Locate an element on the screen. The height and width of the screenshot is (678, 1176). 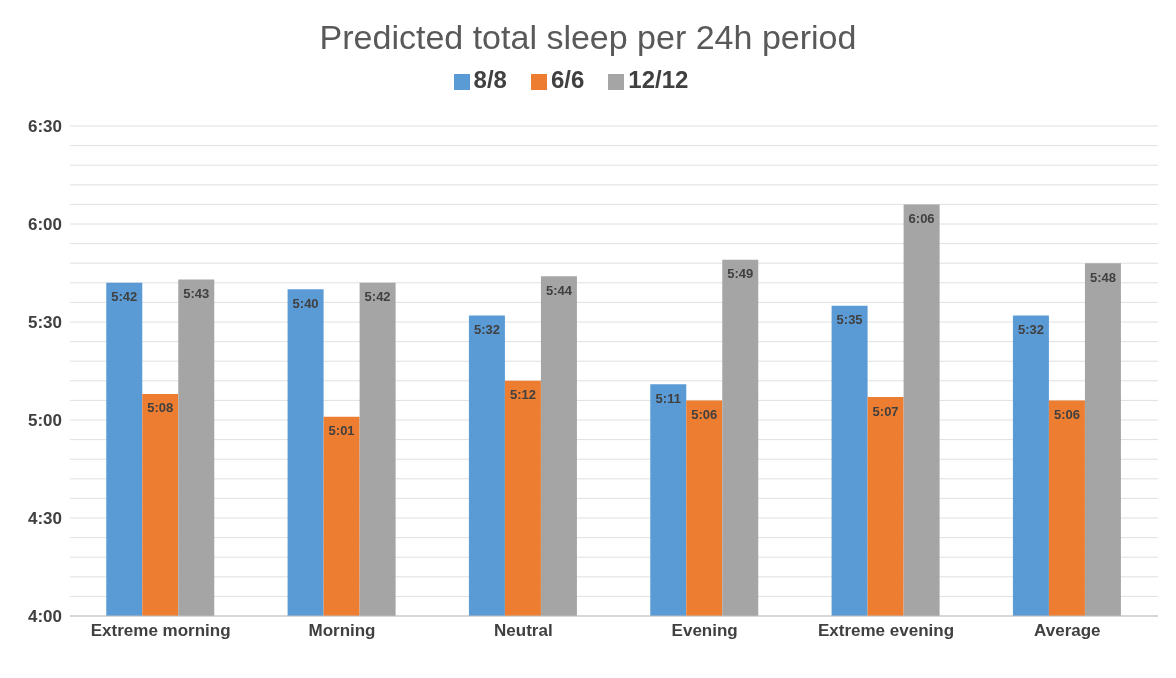
data-label: 5:49 is located at coordinates (740, 274).